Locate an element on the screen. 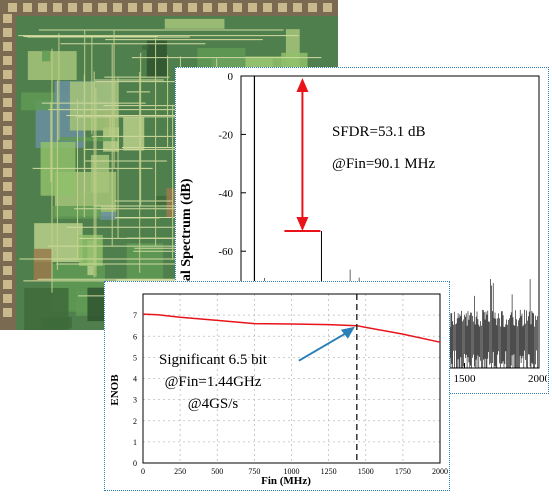  enob-x-tick-label: 2000 is located at coordinates (440, 471).